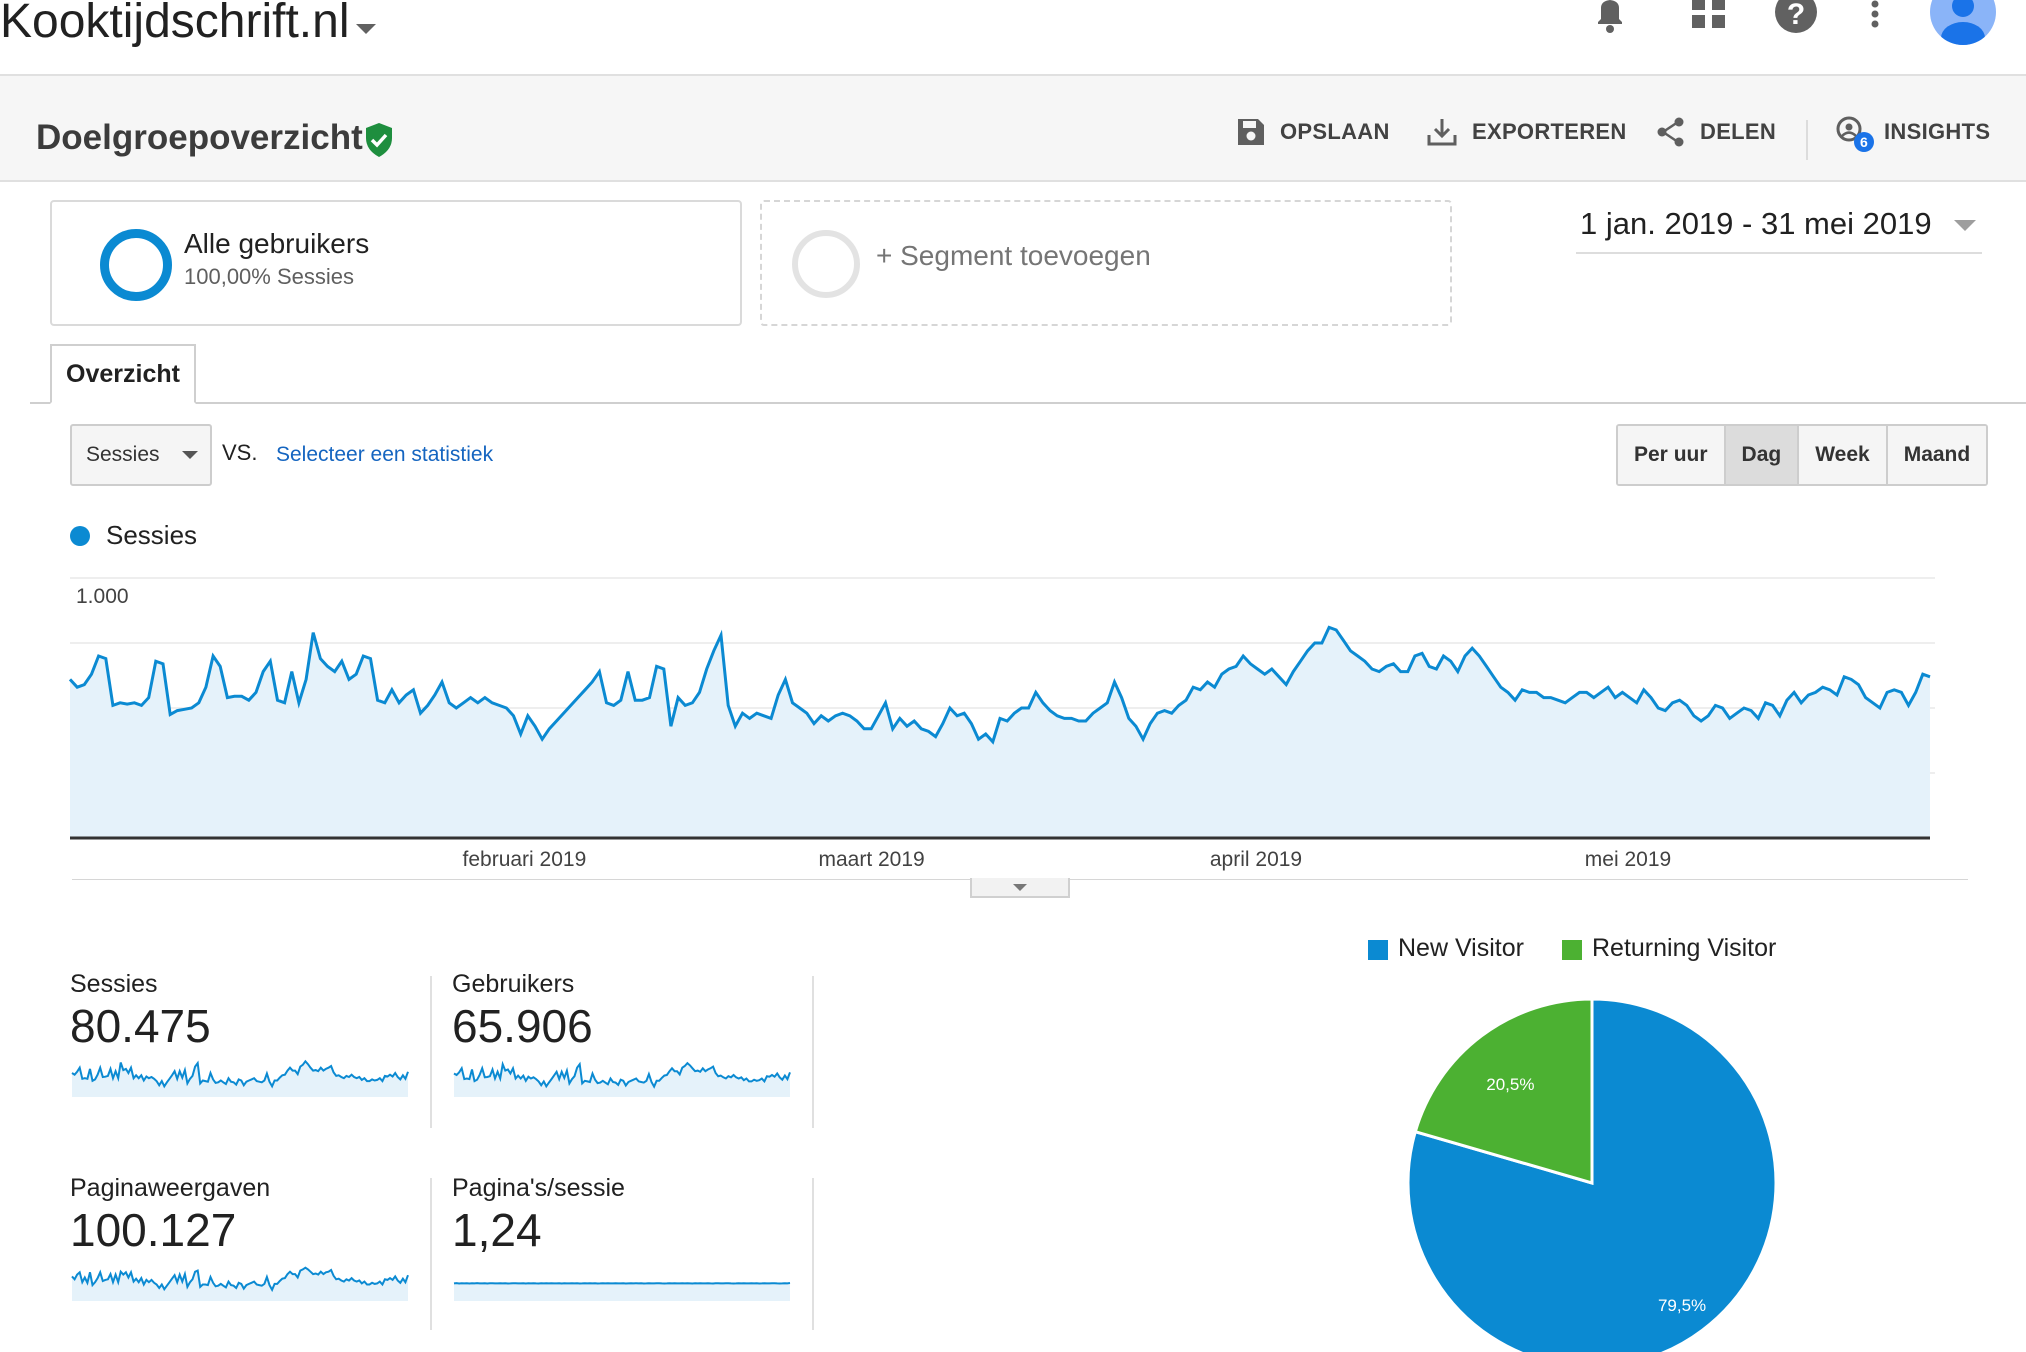 The width and height of the screenshot is (2026, 1352). I want to click on legend-label-returning-visitor: Returning Visitor, so click(1684, 948).